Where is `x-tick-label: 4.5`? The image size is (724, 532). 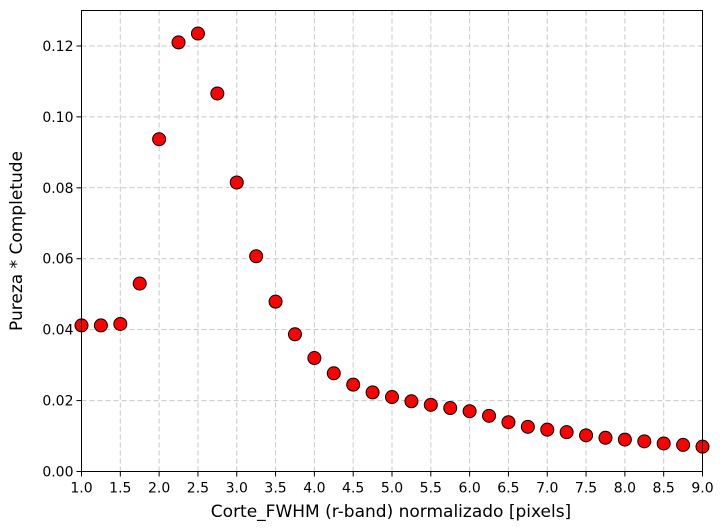
x-tick-label: 4.5 is located at coordinates (353, 489).